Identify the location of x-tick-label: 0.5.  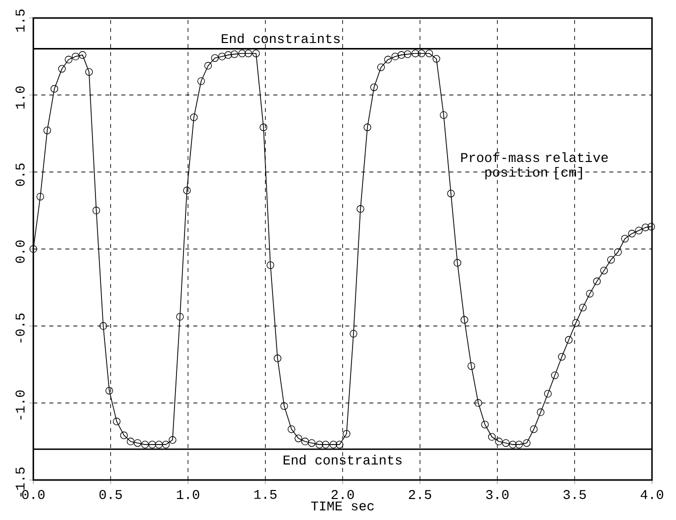
(110, 495).